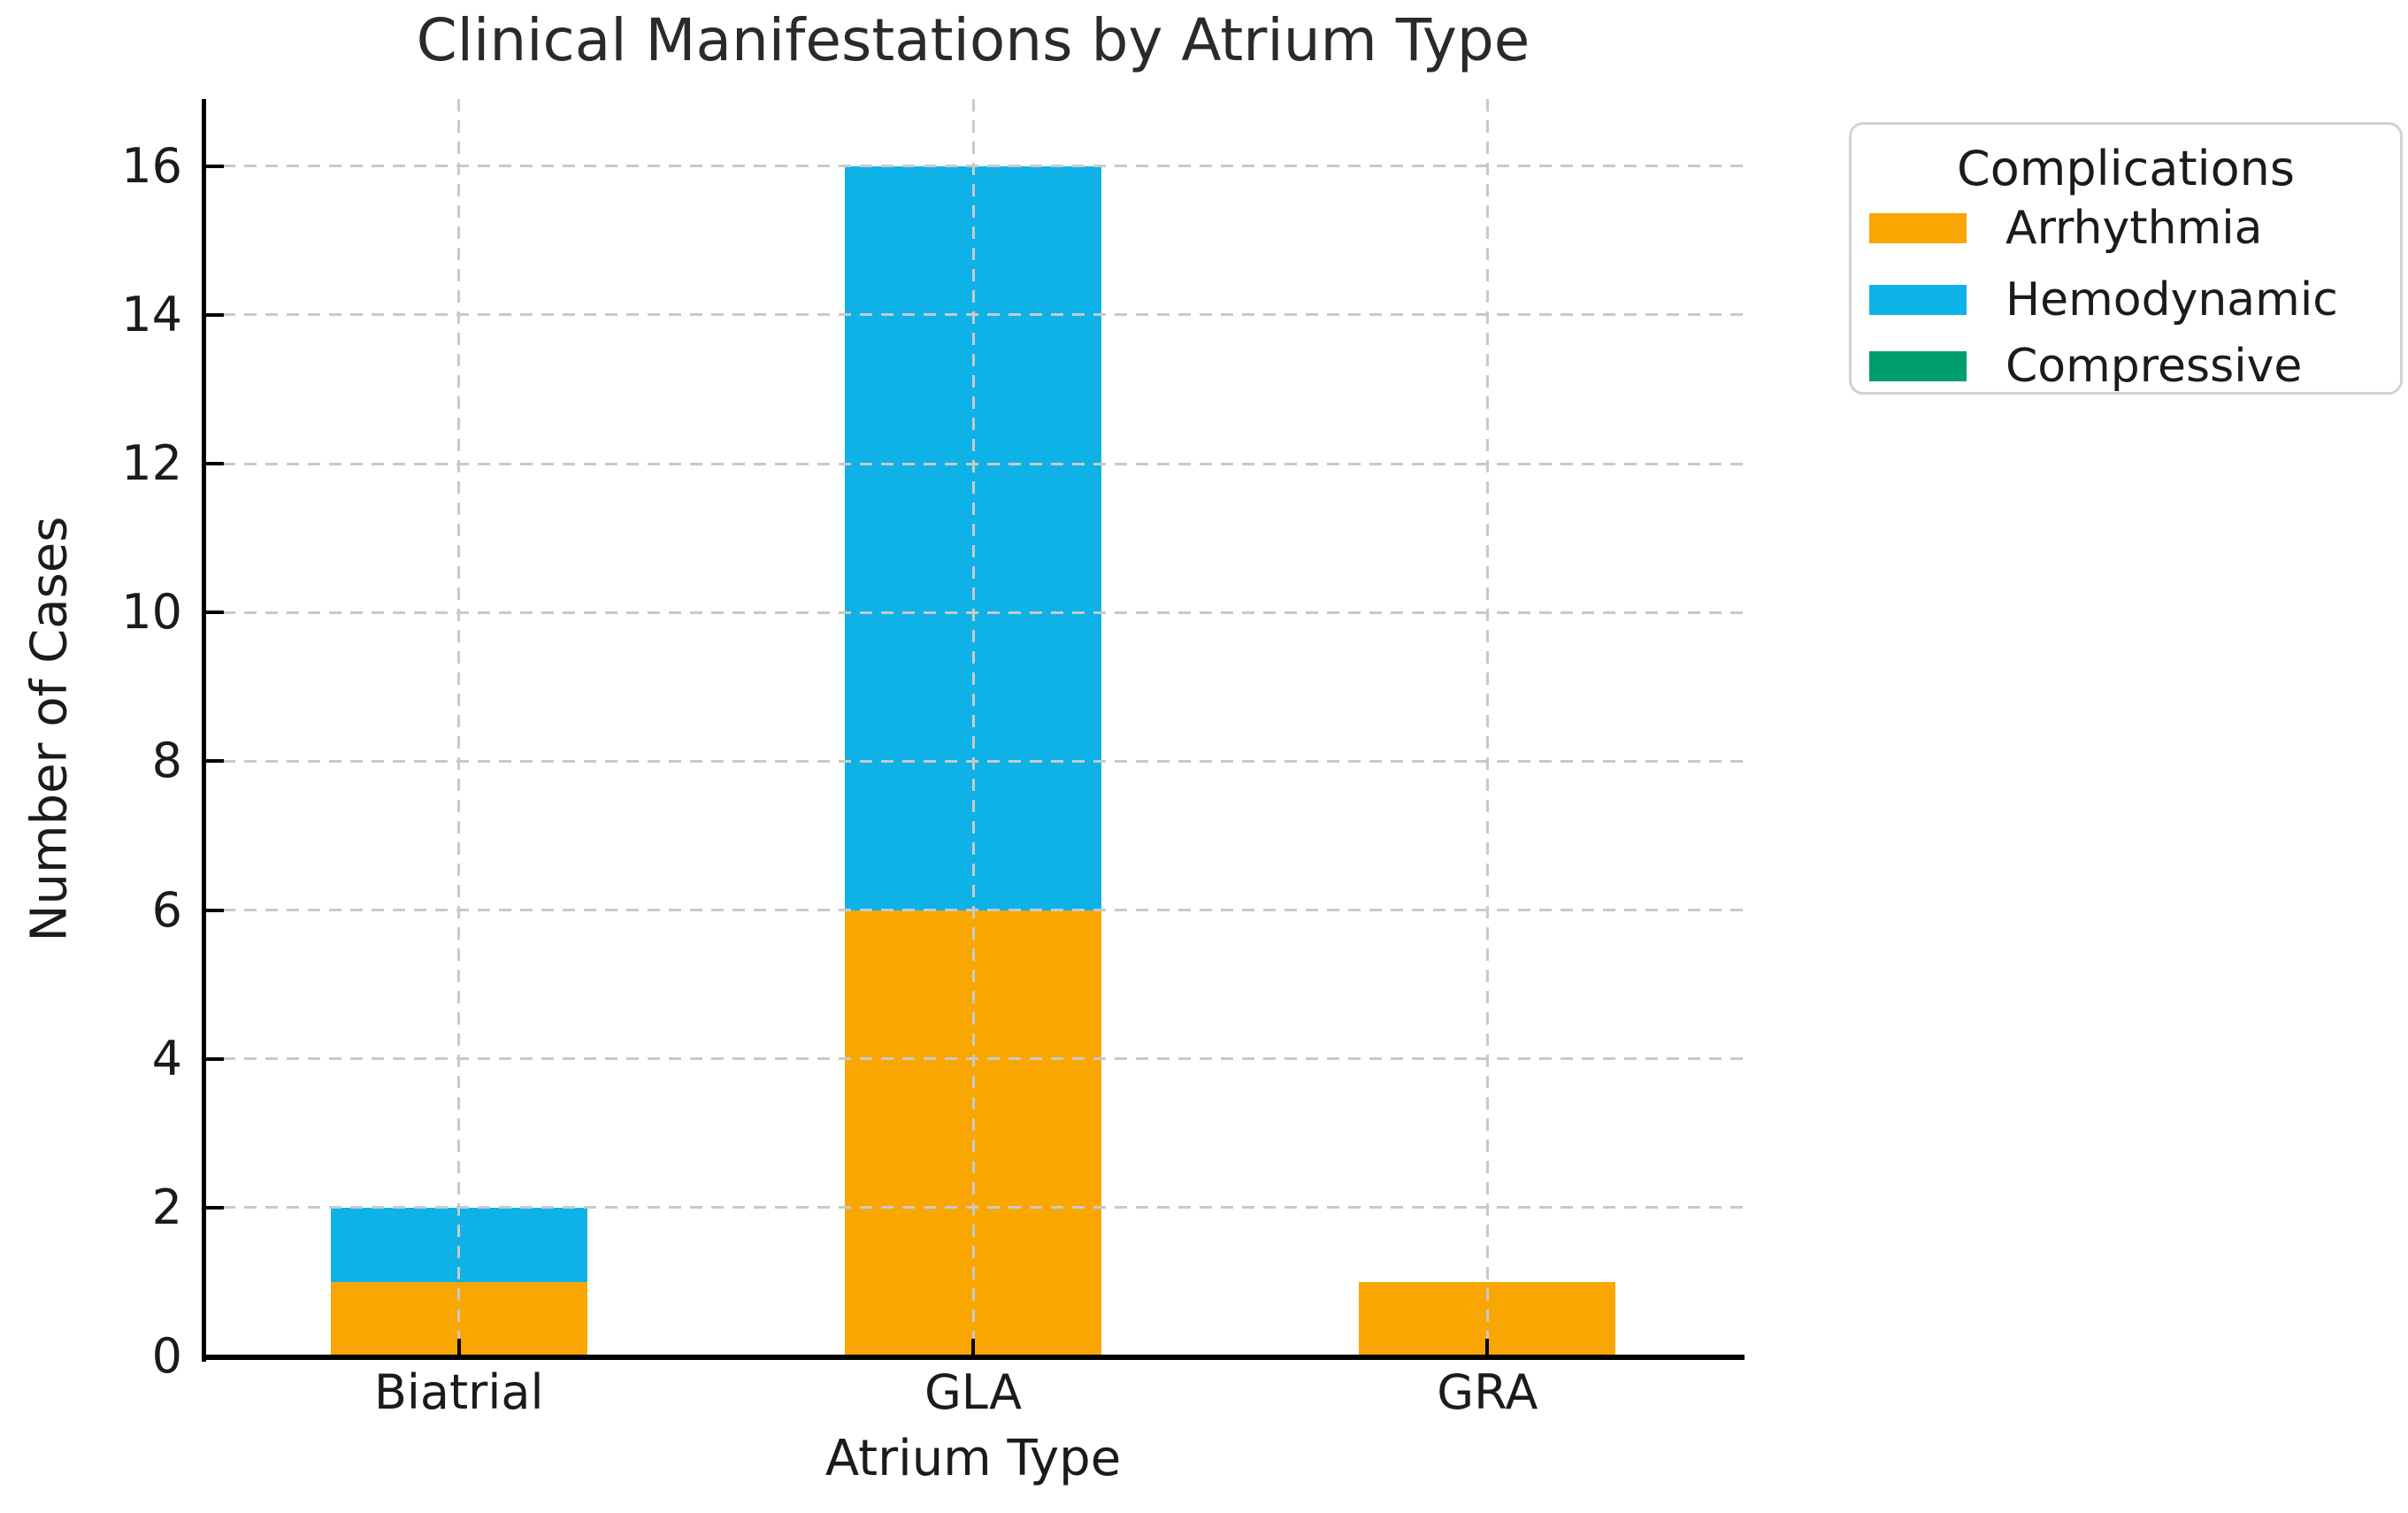 The width and height of the screenshot is (2408, 1513). What do you see at coordinates (2126, 168) in the screenshot?
I see `legend-title: Complications` at bounding box center [2126, 168].